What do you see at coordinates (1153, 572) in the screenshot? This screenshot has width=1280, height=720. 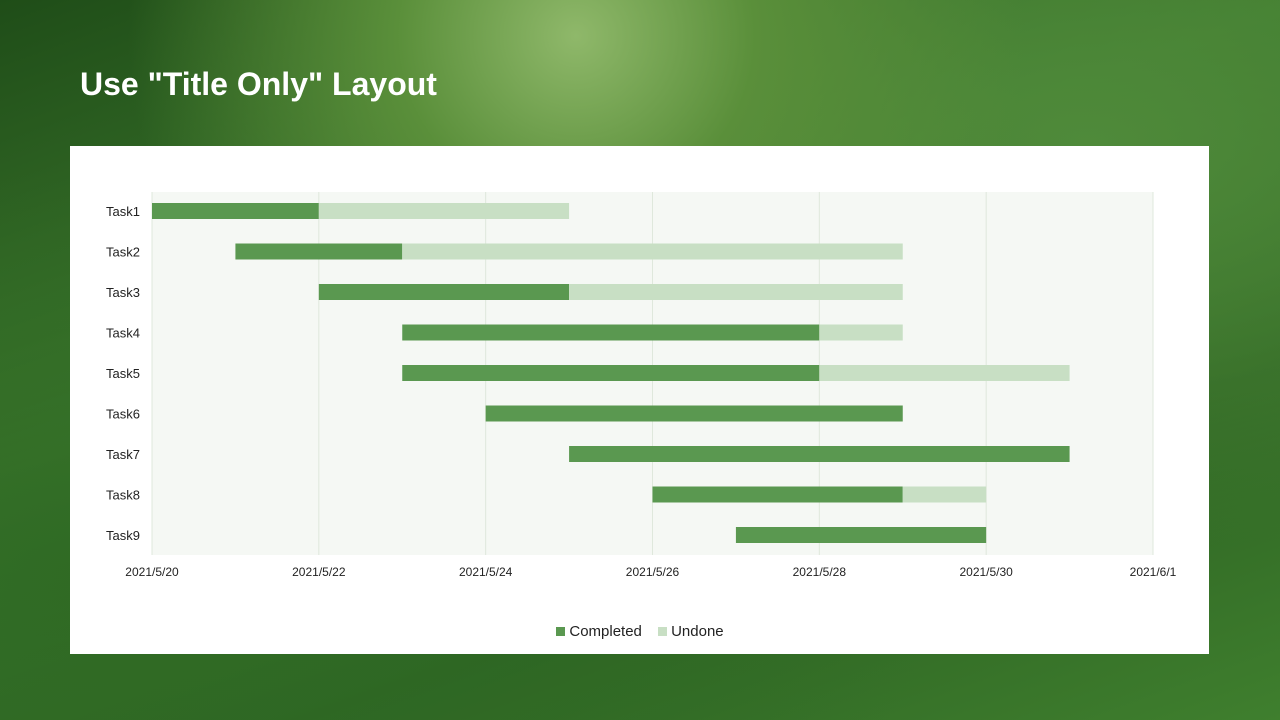 I see `x-tick-label: 2021/6/1` at bounding box center [1153, 572].